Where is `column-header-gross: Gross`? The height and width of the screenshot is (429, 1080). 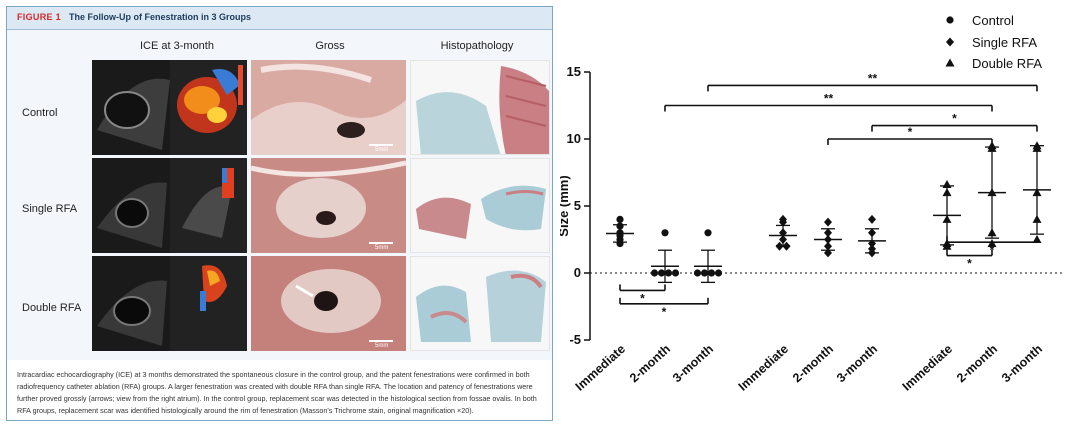
column-header-gross: Gross is located at coordinates (330, 46).